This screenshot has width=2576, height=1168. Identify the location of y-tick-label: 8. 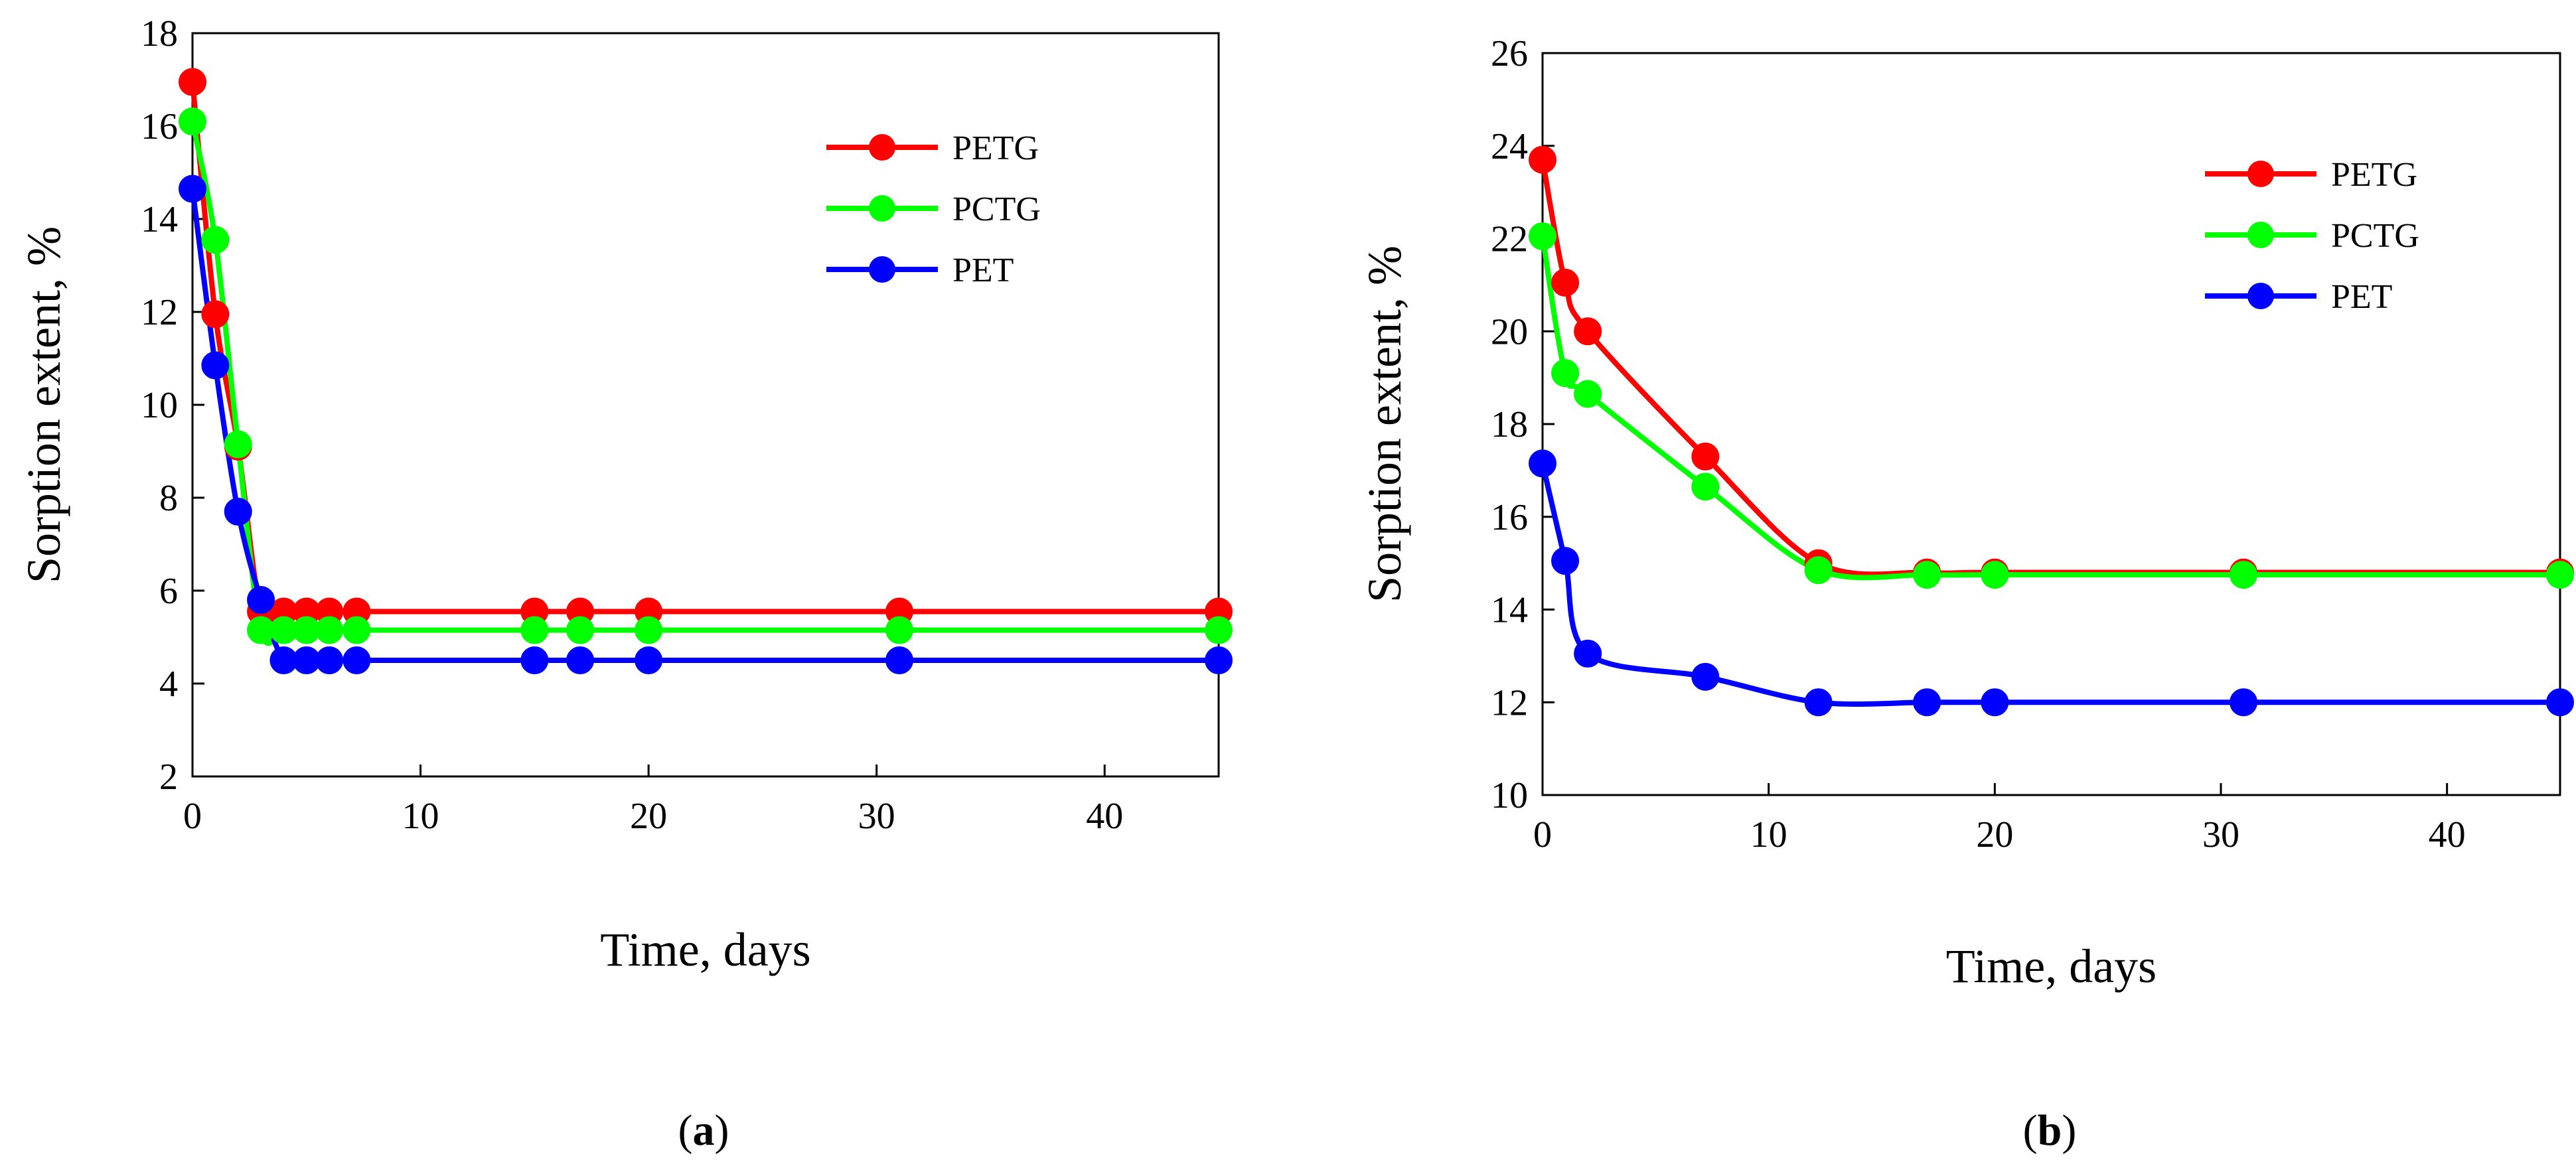
(169, 499).